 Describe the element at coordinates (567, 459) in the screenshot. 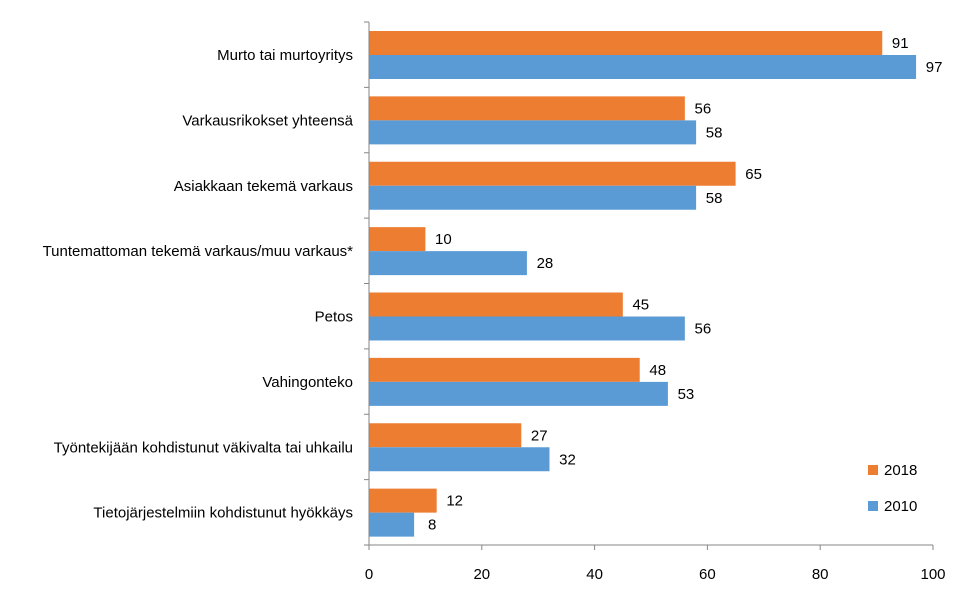

I see `data-label: 32` at that location.